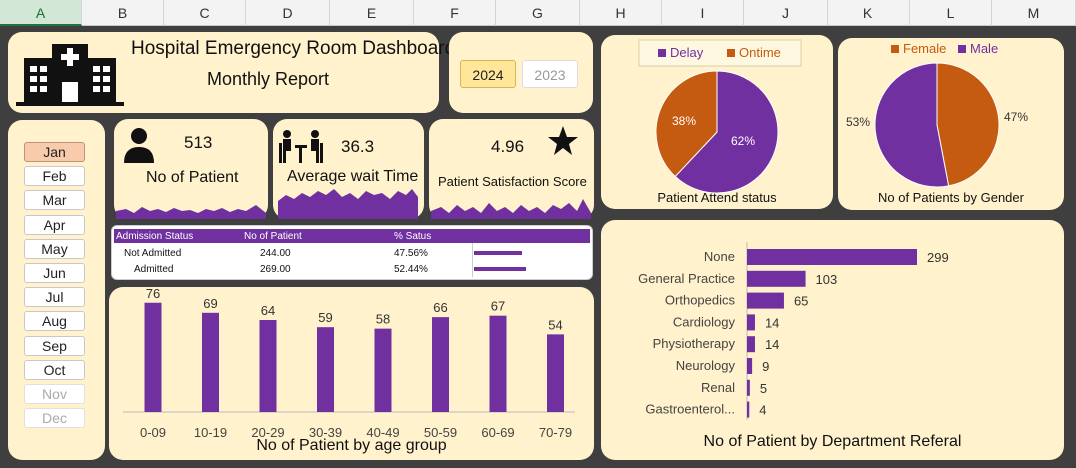  Describe the element at coordinates (275, 269) in the screenshot. I see `admission-row-count: 269.00` at that location.